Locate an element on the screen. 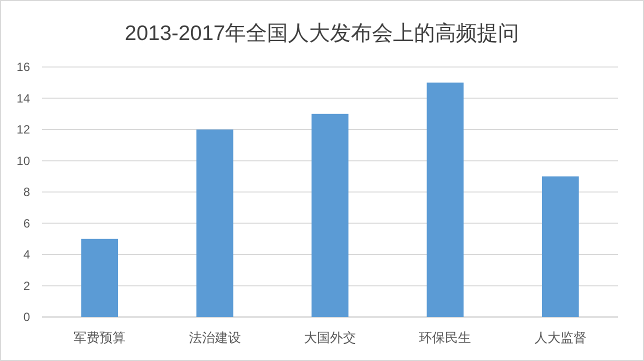  y-tick-label: 16 is located at coordinates (23, 67).